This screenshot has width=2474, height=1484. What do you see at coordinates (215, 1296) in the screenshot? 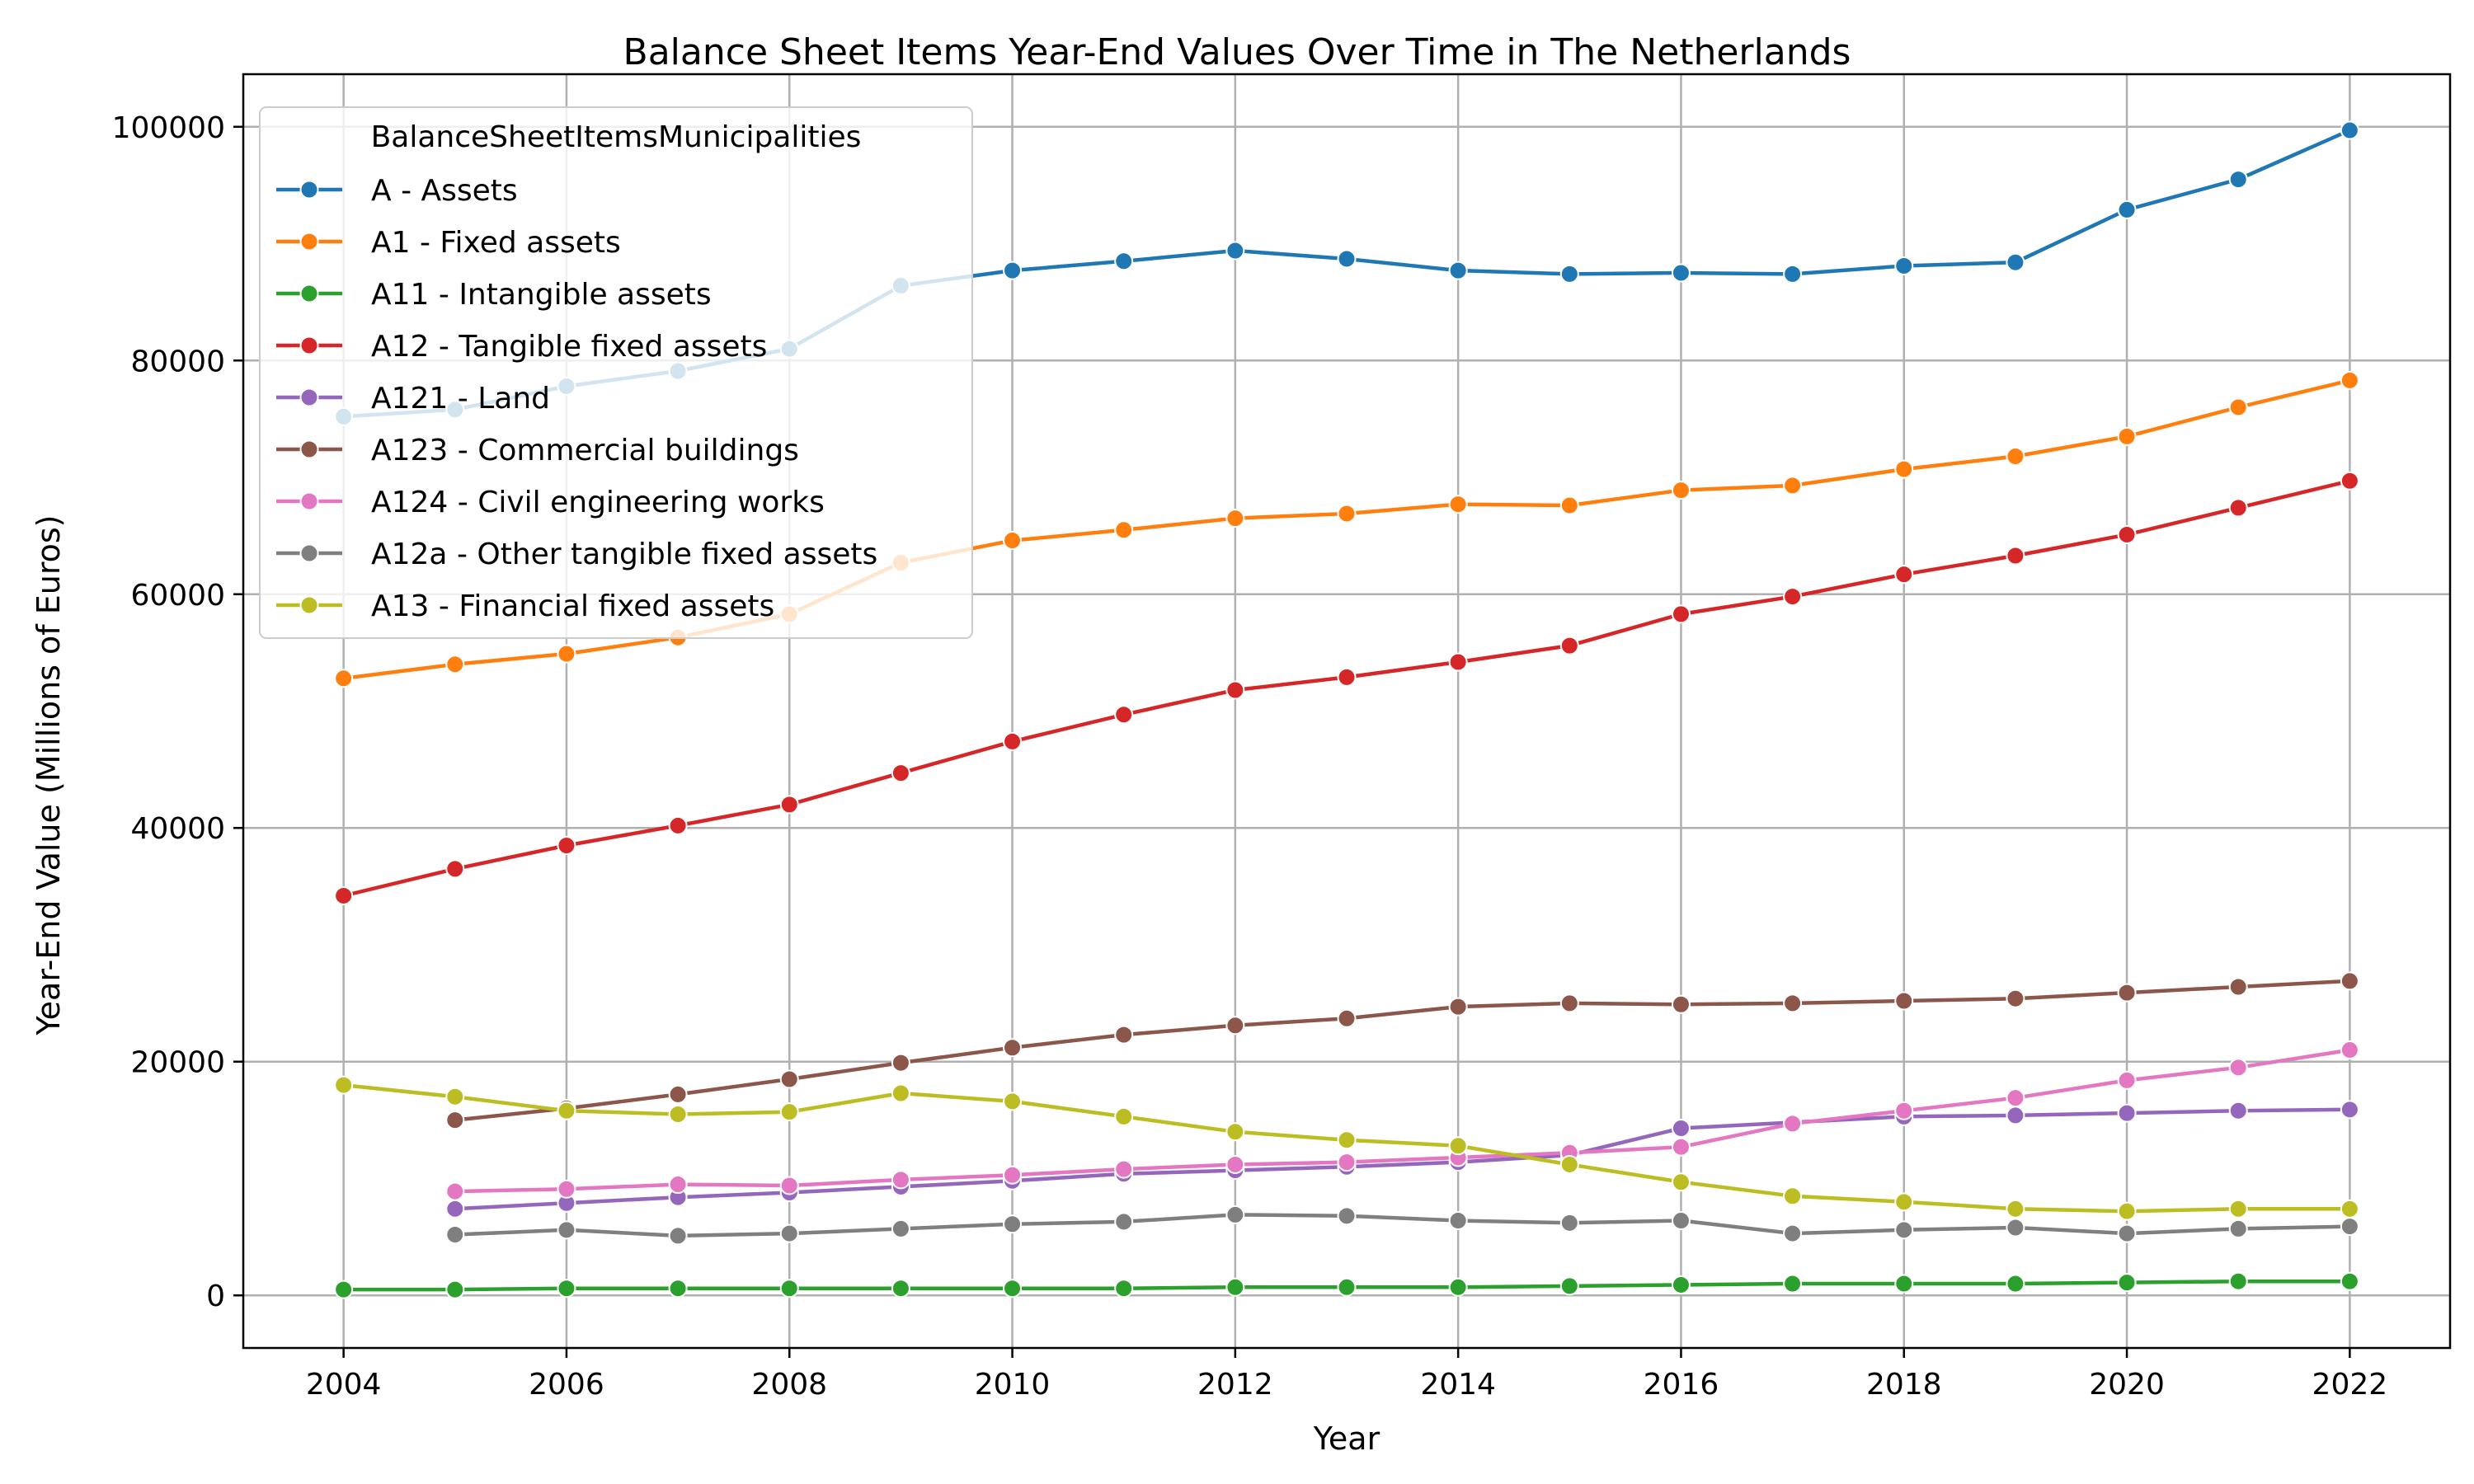
I see `y-tick-label: 0` at bounding box center [215, 1296].